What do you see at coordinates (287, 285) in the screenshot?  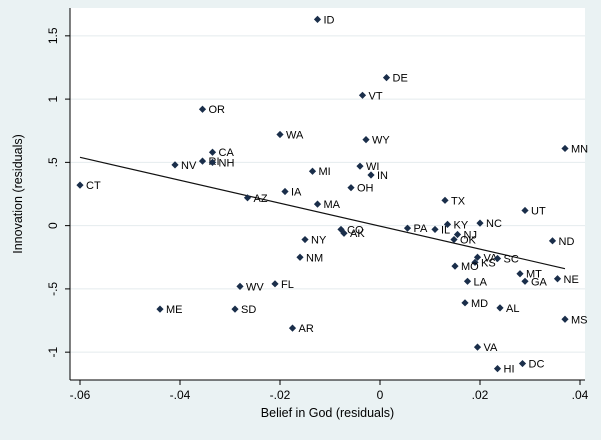 I see `point-label: FL` at bounding box center [287, 285].